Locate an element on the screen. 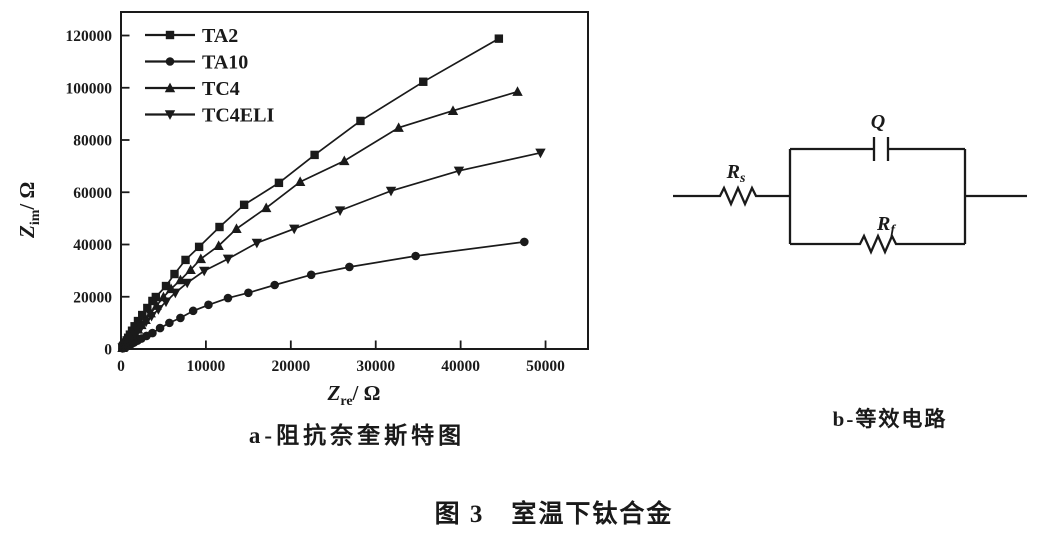  x-axis-ticks: 0 10000 20000 30000 40000 50000 is located at coordinates (341, 357).